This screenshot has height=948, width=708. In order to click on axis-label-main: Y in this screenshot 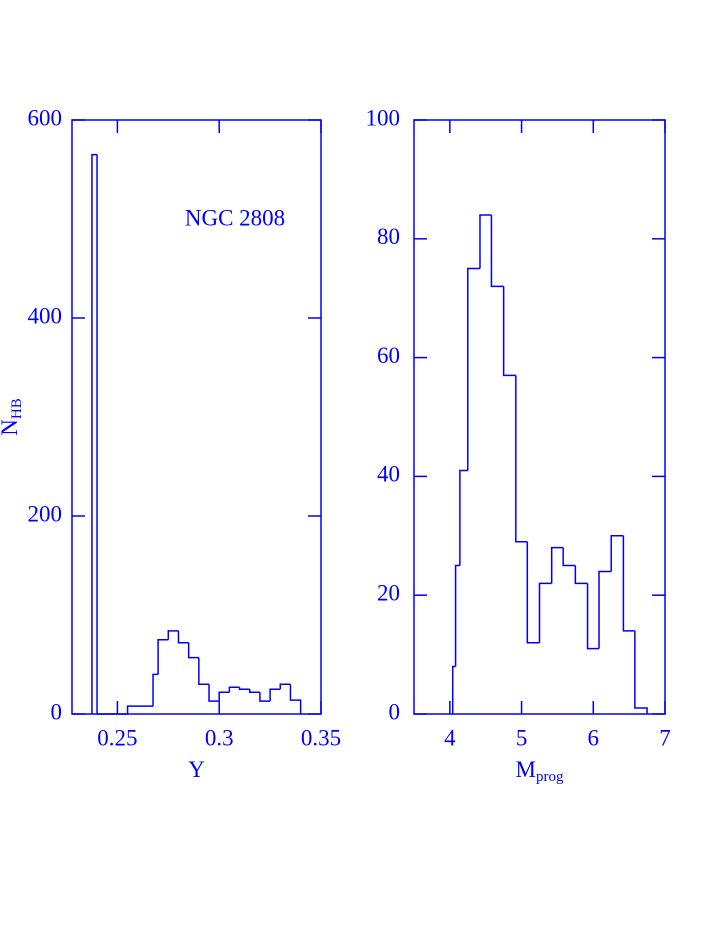, I will do `click(196, 769)`.